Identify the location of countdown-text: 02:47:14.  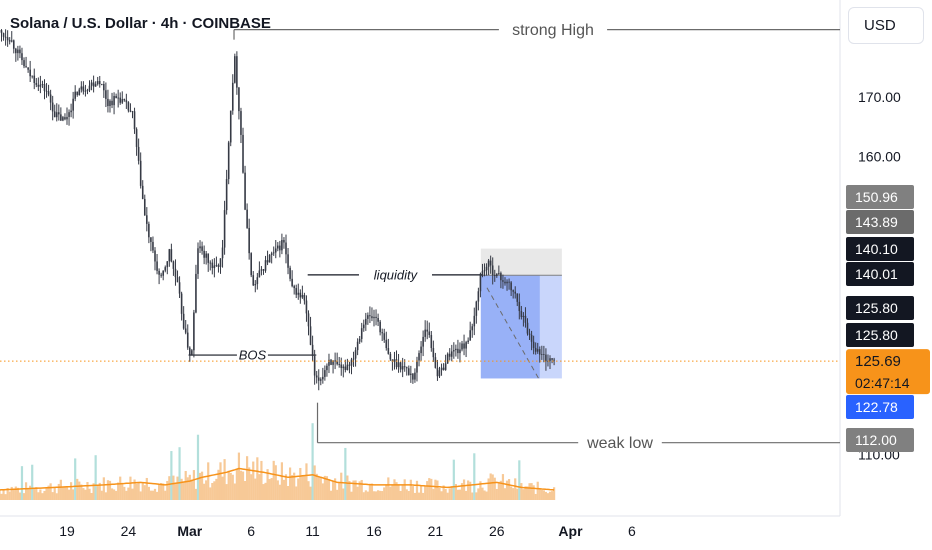
(882, 383).